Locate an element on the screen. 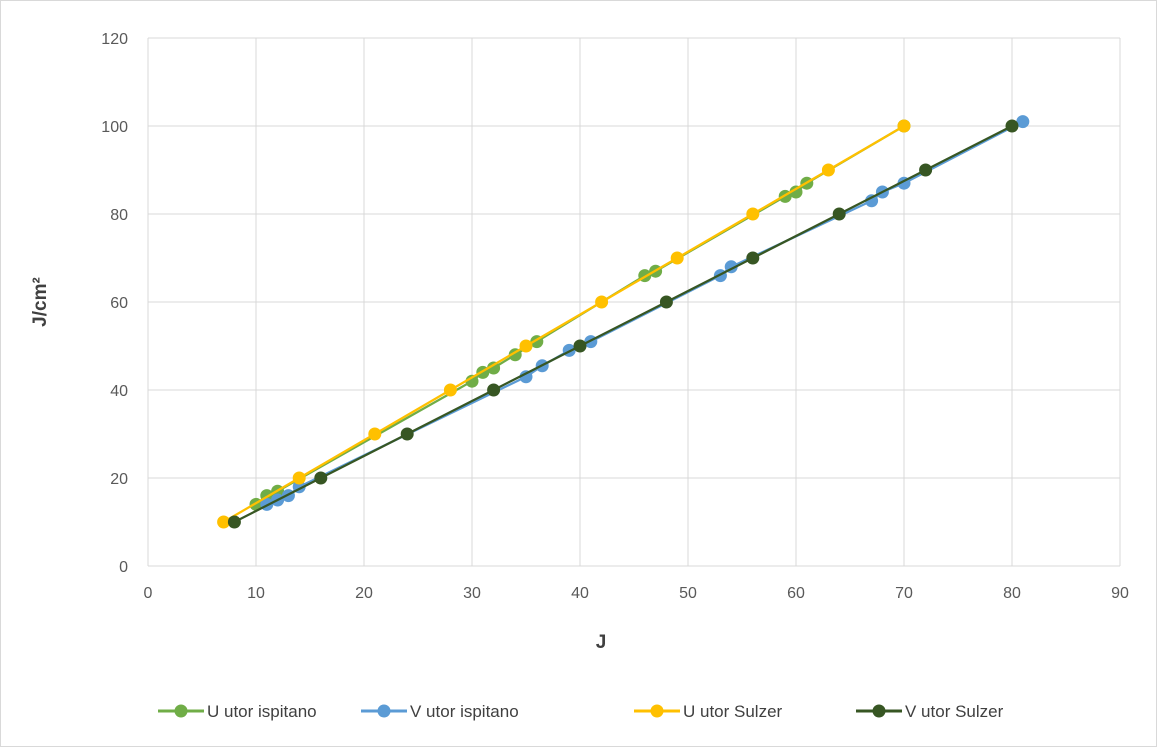  x-tick-label: 10 is located at coordinates (256, 593).